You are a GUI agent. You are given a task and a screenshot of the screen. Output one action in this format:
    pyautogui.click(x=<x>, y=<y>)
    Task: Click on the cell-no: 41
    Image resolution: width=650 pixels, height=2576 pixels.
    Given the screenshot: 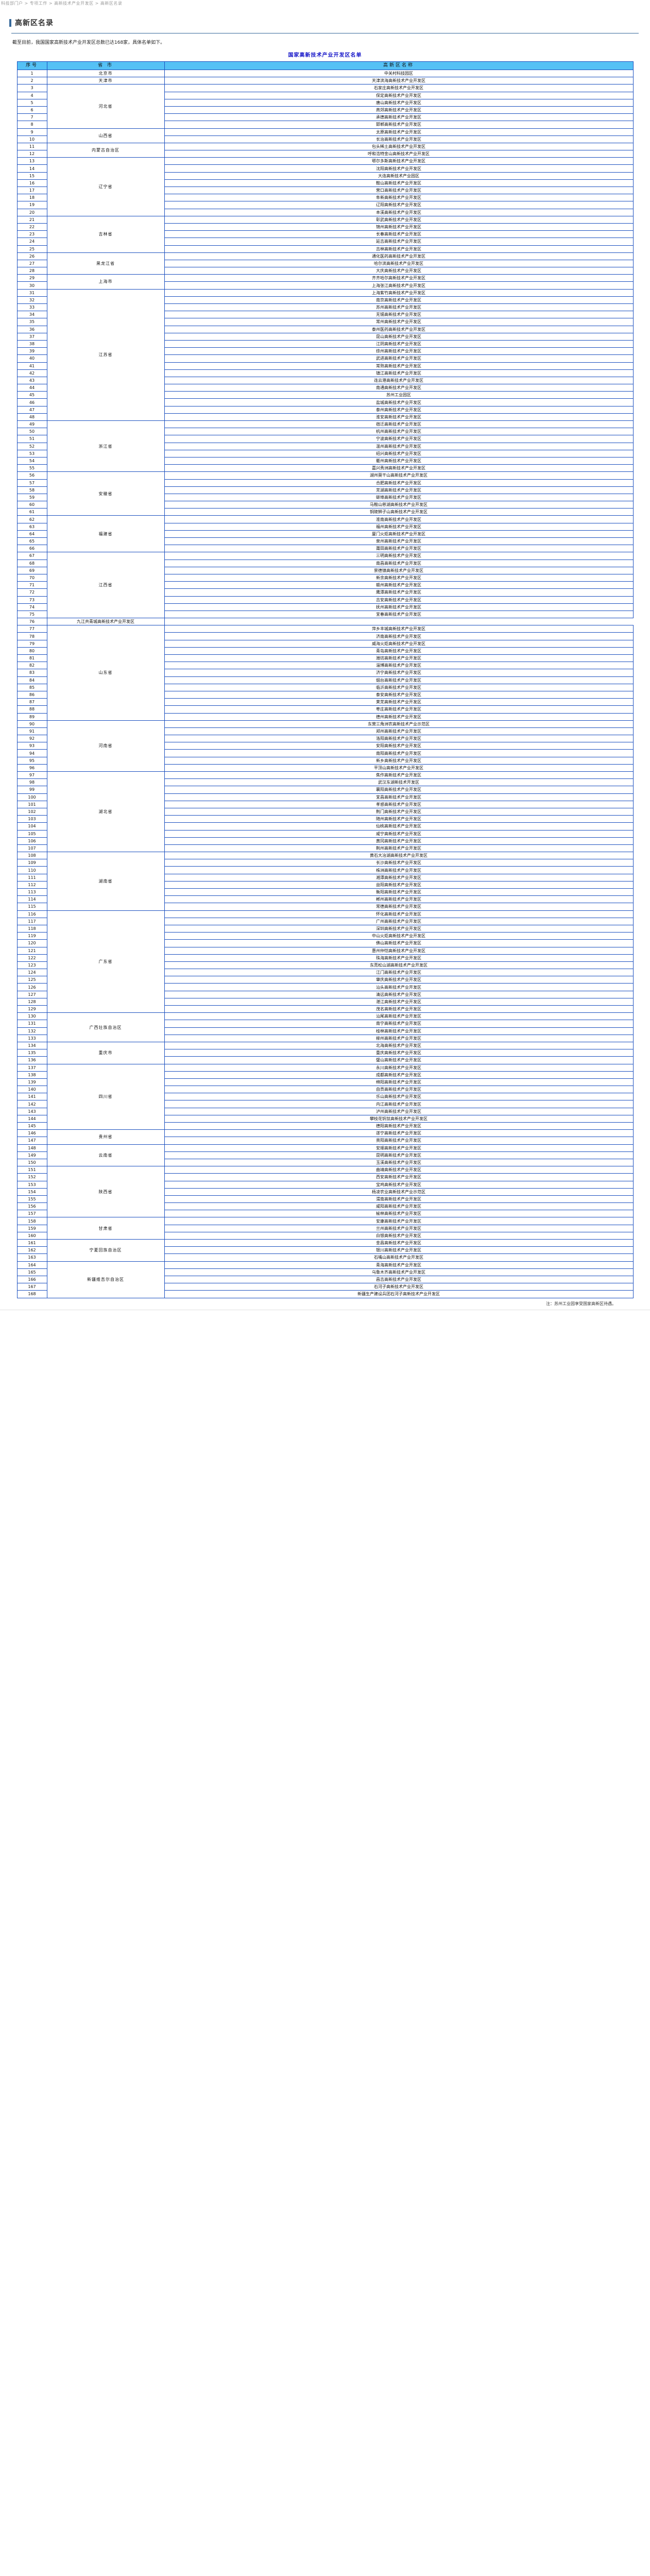 What is the action you would take?
    pyautogui.click(x=31, y=366)
    